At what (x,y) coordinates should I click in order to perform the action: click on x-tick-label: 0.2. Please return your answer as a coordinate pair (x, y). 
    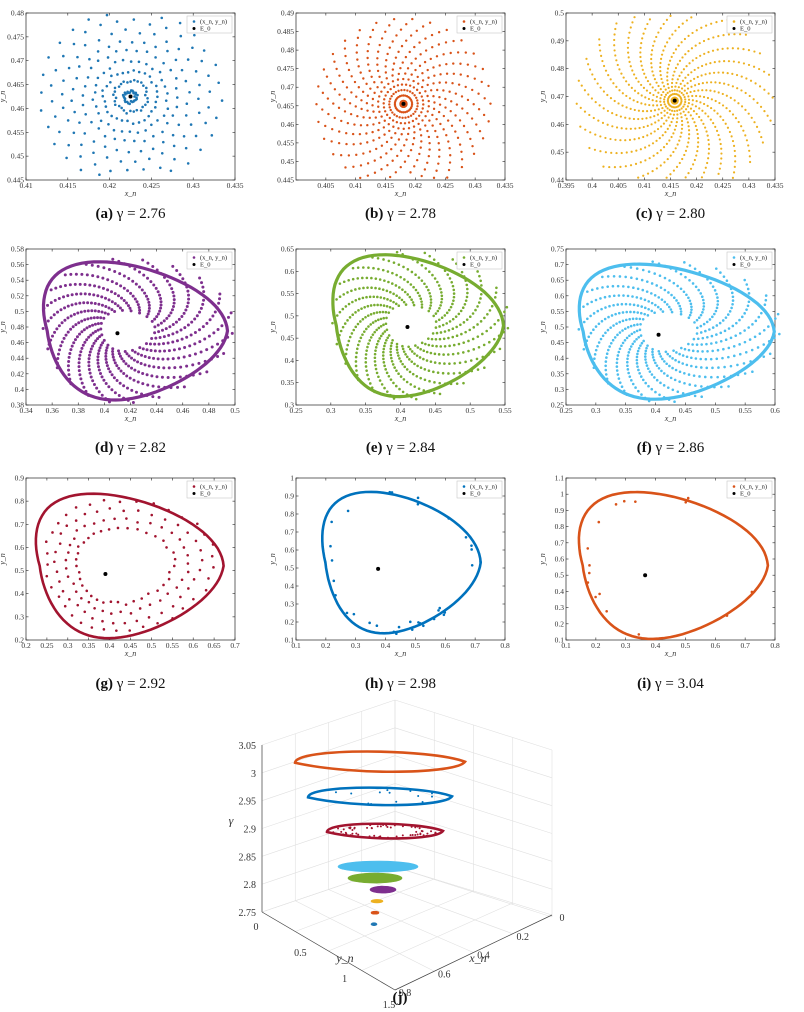
    Looking at the image, I should click on (523, 937).